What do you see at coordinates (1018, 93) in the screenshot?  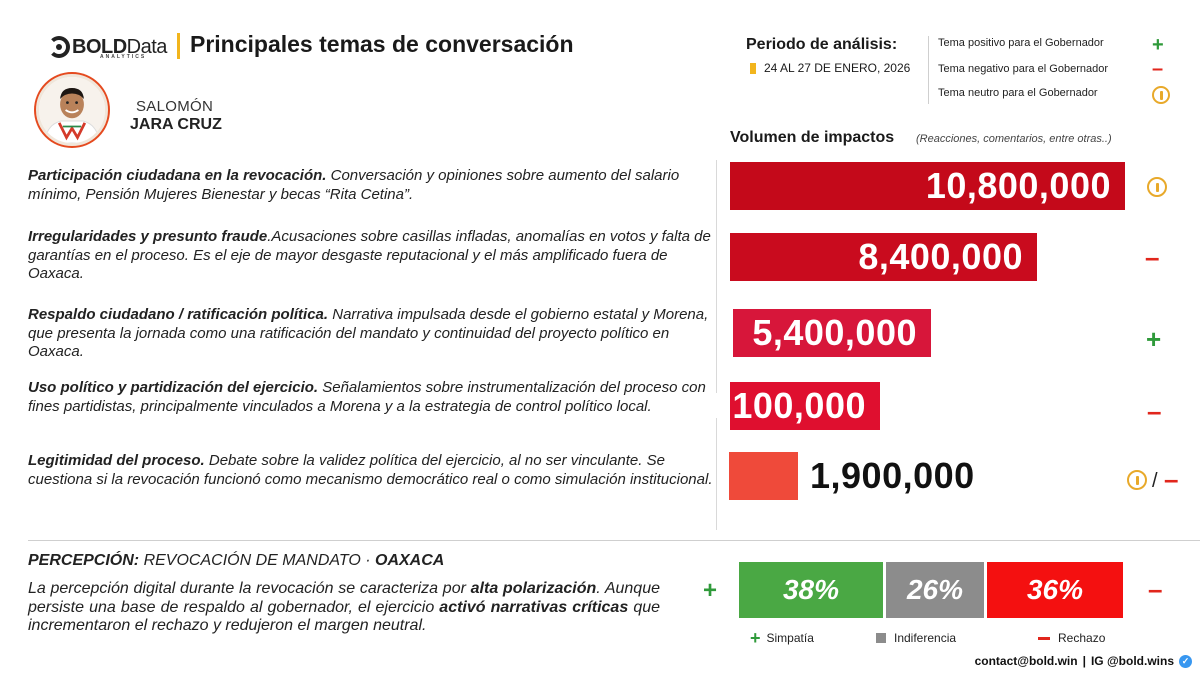 I see `legend-neutral-label: Tema neutro para el Gobernador` at bounding box center [1018, 93].